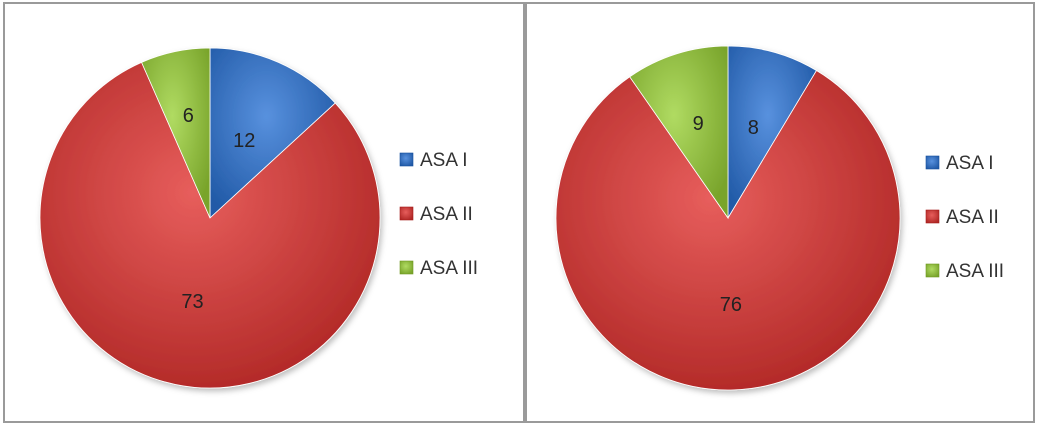 The width and height of the screenshot is (1038, 425). I want to click on data-label: 8, so click(753, 128).